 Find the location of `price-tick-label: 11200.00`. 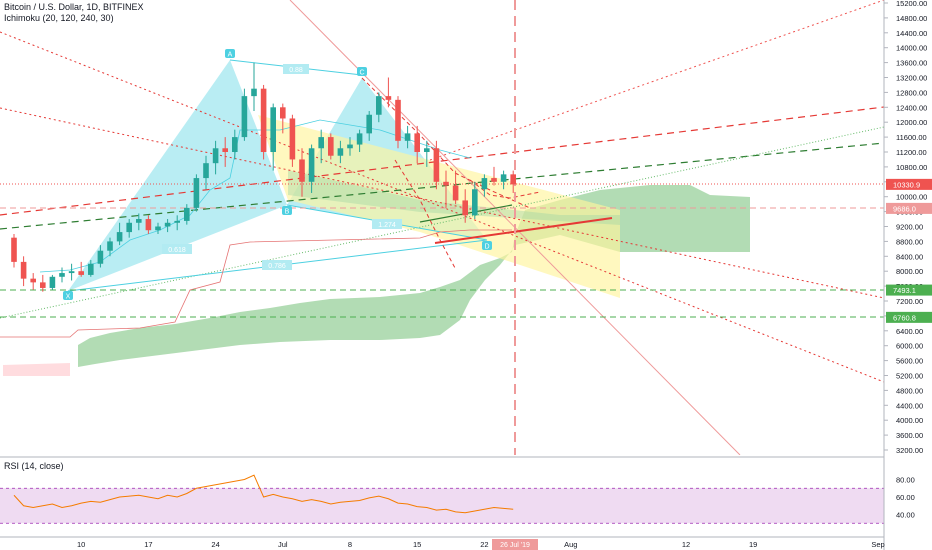

price-tick-label: 11200.00 is located at coordinates (911, 152).